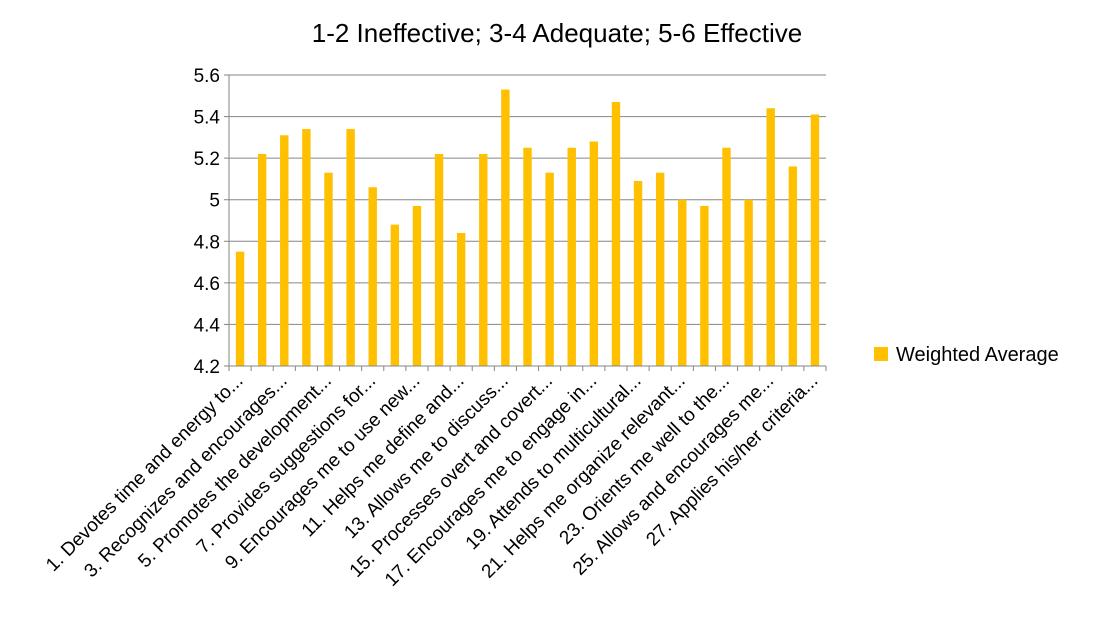 The height and width of the screenshot is (644, 1097). Describe the element at coordinates (207, 284) in the screenshot. I see `y-tick-label: 4.6` at that location.